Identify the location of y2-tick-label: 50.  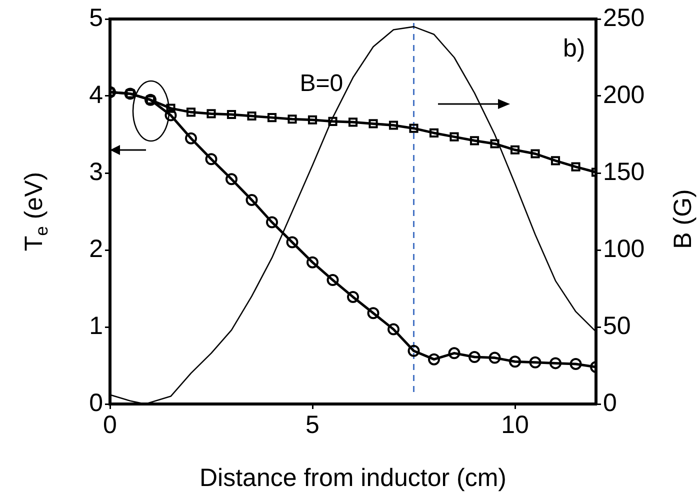
(617, 326).